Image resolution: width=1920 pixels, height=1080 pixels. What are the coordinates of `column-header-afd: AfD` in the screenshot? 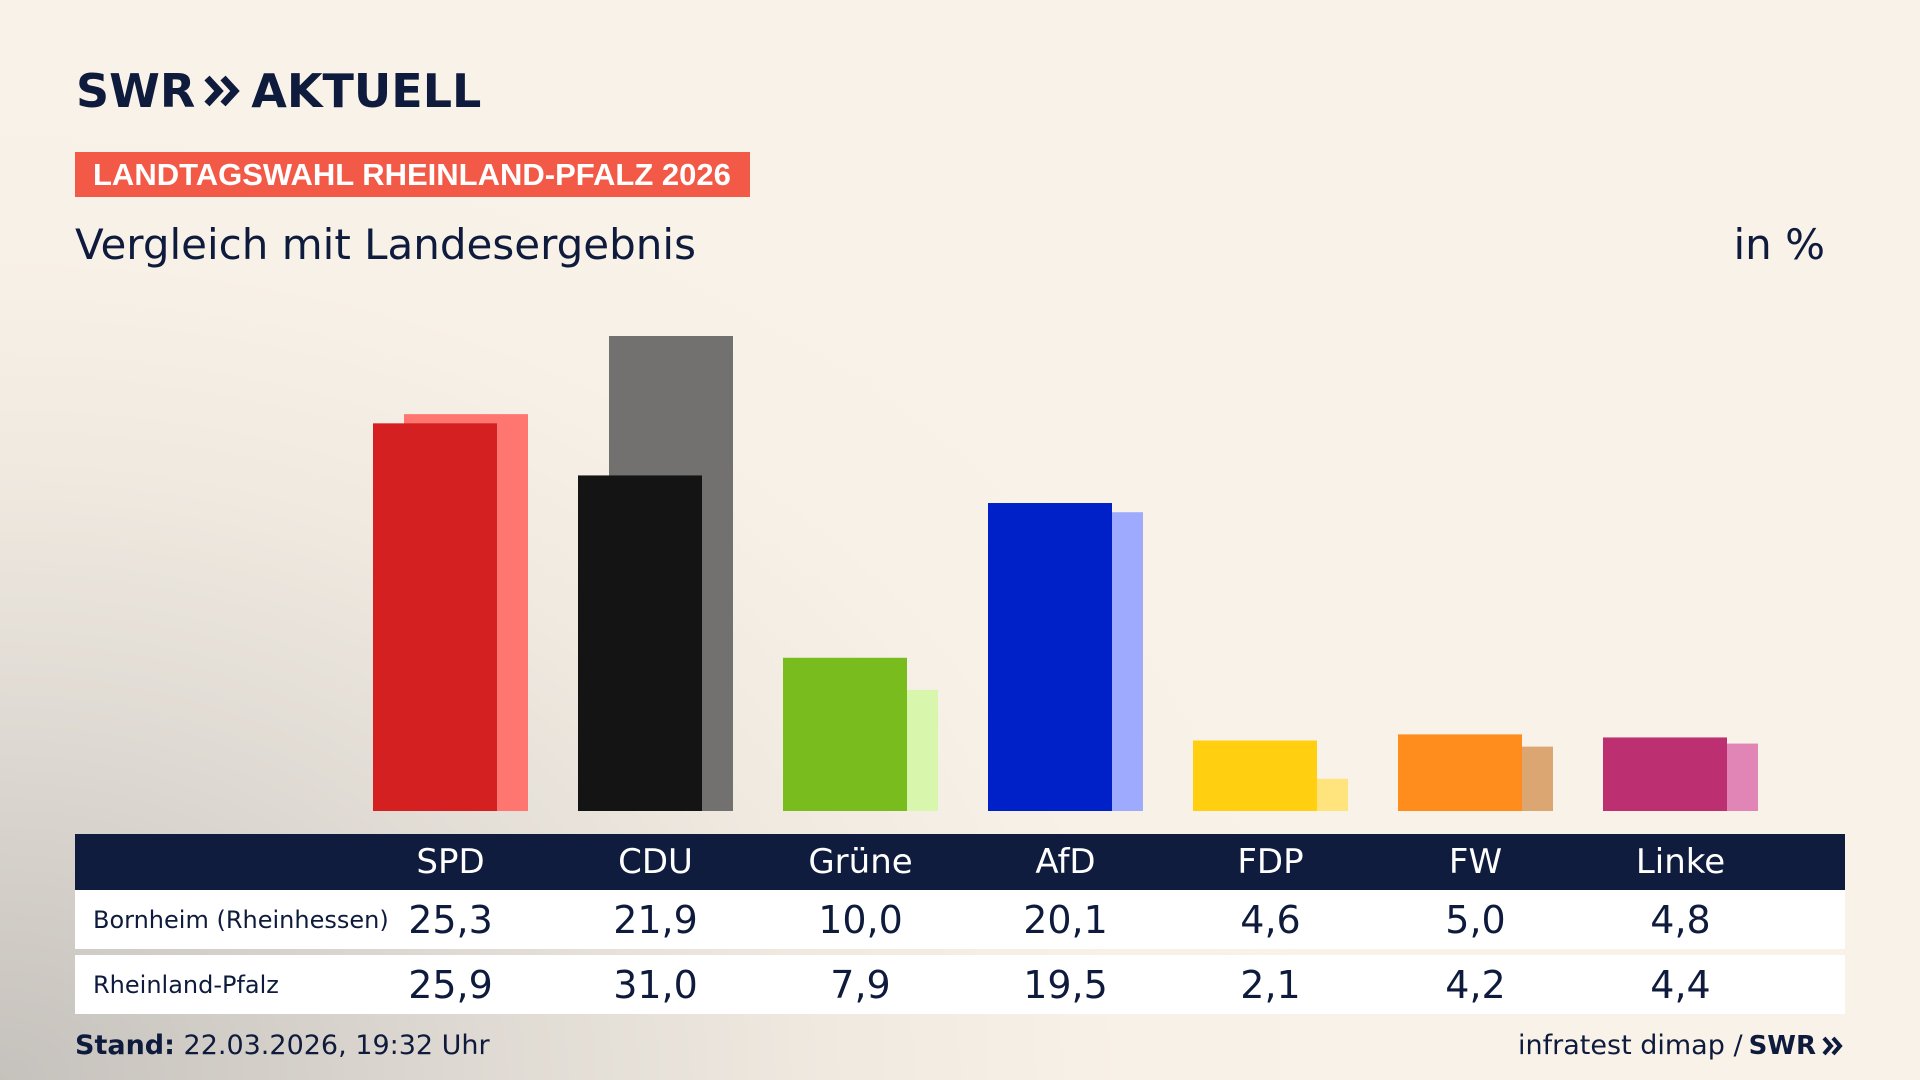 It's located at (1065, 862).